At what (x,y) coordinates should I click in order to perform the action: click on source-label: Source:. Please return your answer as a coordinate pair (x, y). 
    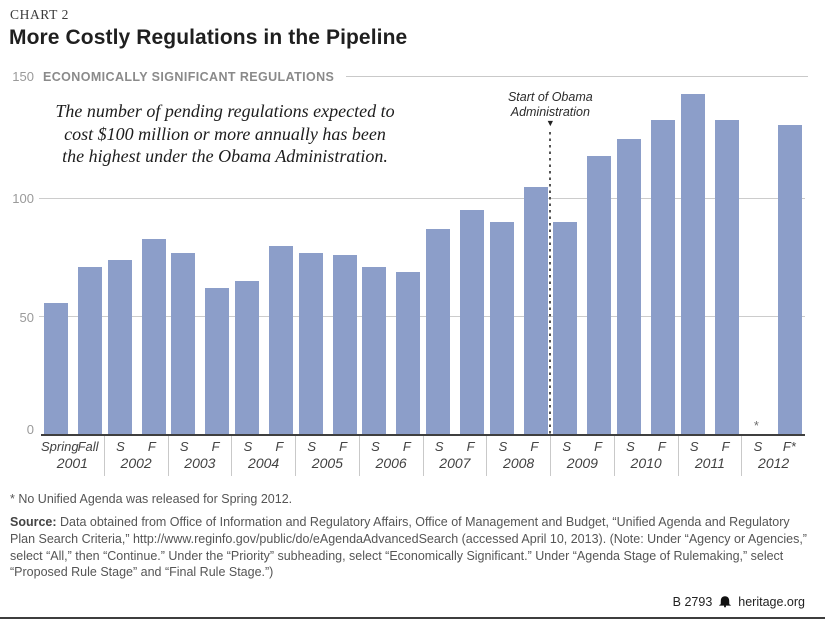
    Looking at the image, I should click on (33, 522).